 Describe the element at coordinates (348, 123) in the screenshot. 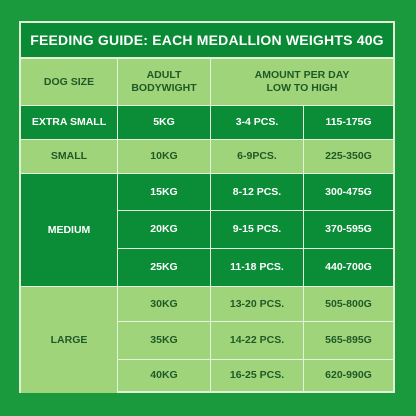

I see `grams-cell: 115-175G` at that location.